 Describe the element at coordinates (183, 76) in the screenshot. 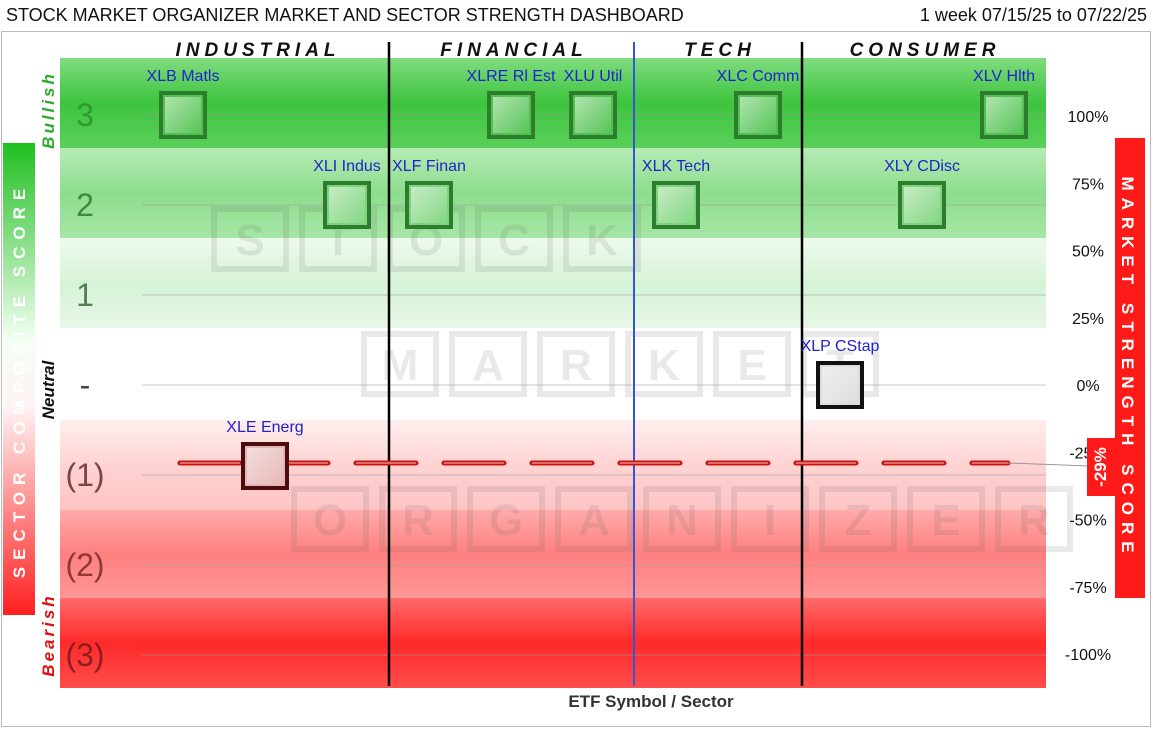

I see `etf-label: XLB Matls` at that location.